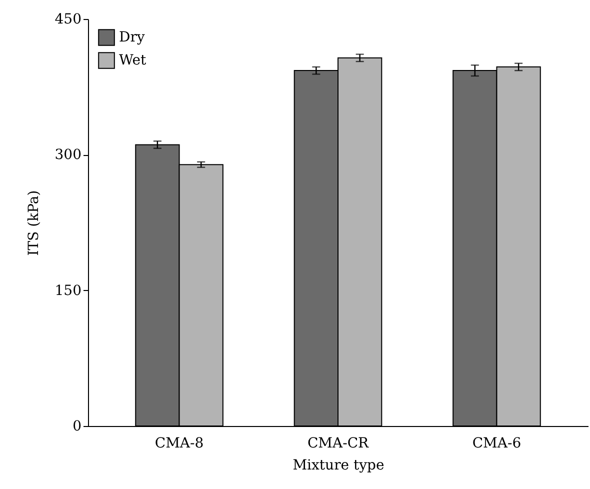 This screenshot has height=489, width=590. What do you see at coordinates (34, 223) in the screenshot?
I see `y-axis-title: ITS (kPa)` at bounding box center [34, 223].